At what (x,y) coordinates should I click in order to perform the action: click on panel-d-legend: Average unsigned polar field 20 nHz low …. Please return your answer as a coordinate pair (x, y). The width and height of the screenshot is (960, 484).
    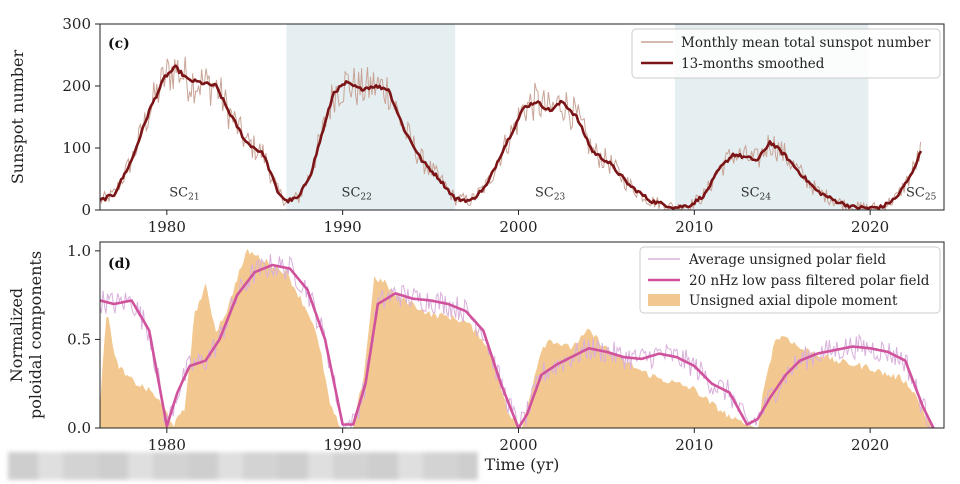
    Looking at the image, I should click on (790, 280).